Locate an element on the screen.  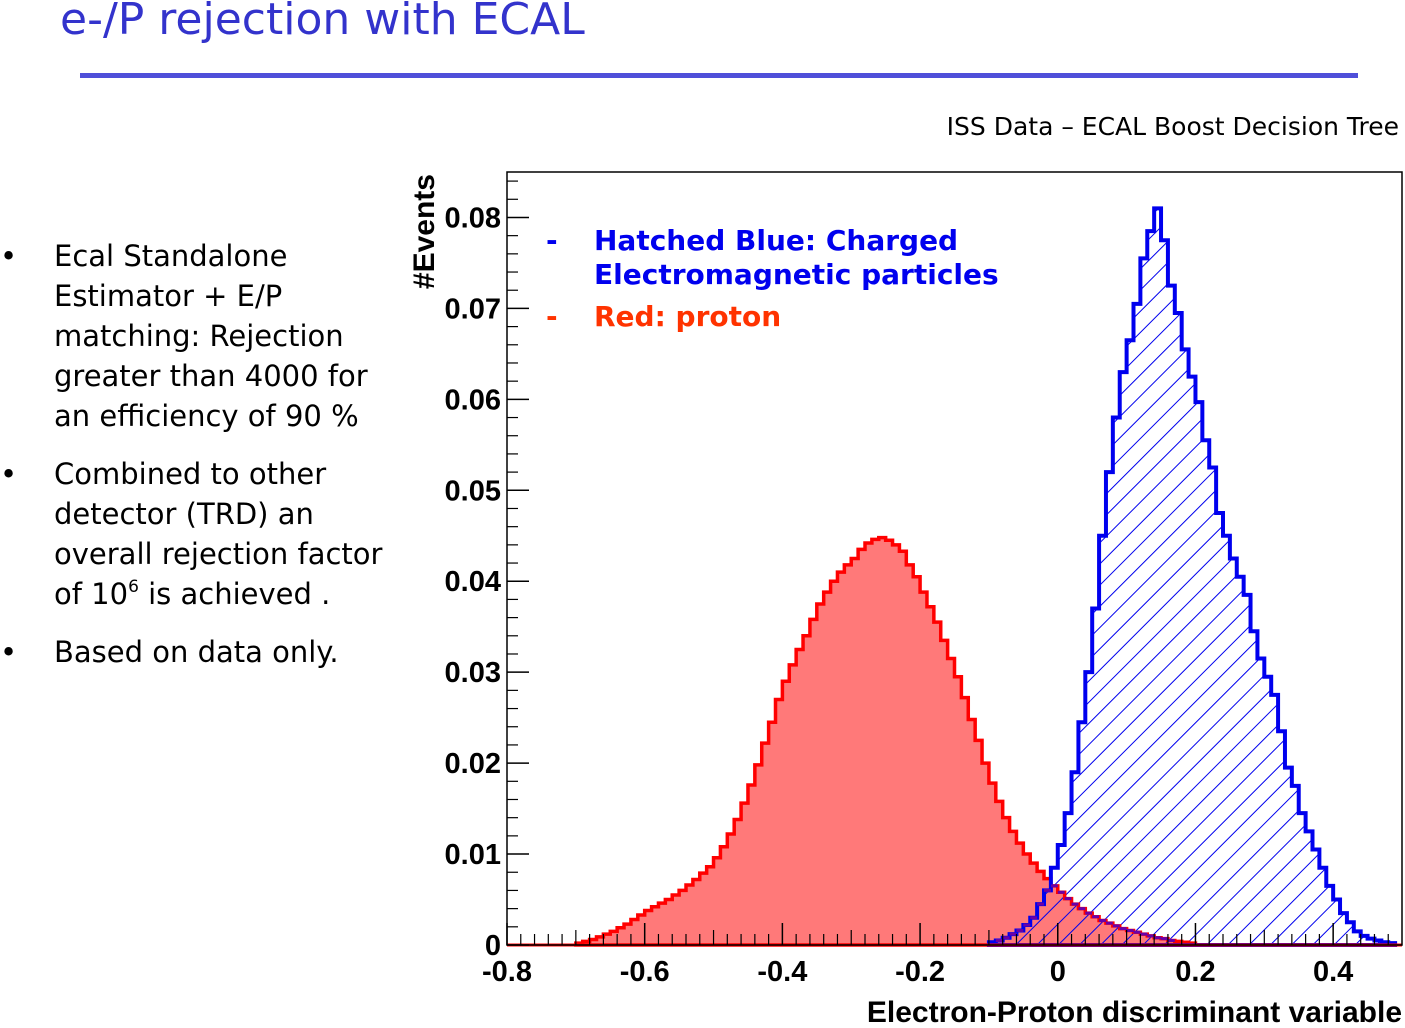
bullet-text: is achieved . is located at coordinates (234, 594).